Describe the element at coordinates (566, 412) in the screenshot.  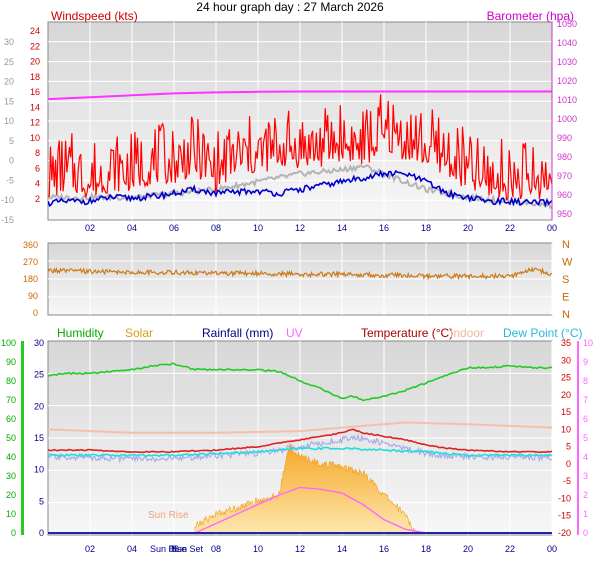
I see `temperature-tick: 15` at that location.